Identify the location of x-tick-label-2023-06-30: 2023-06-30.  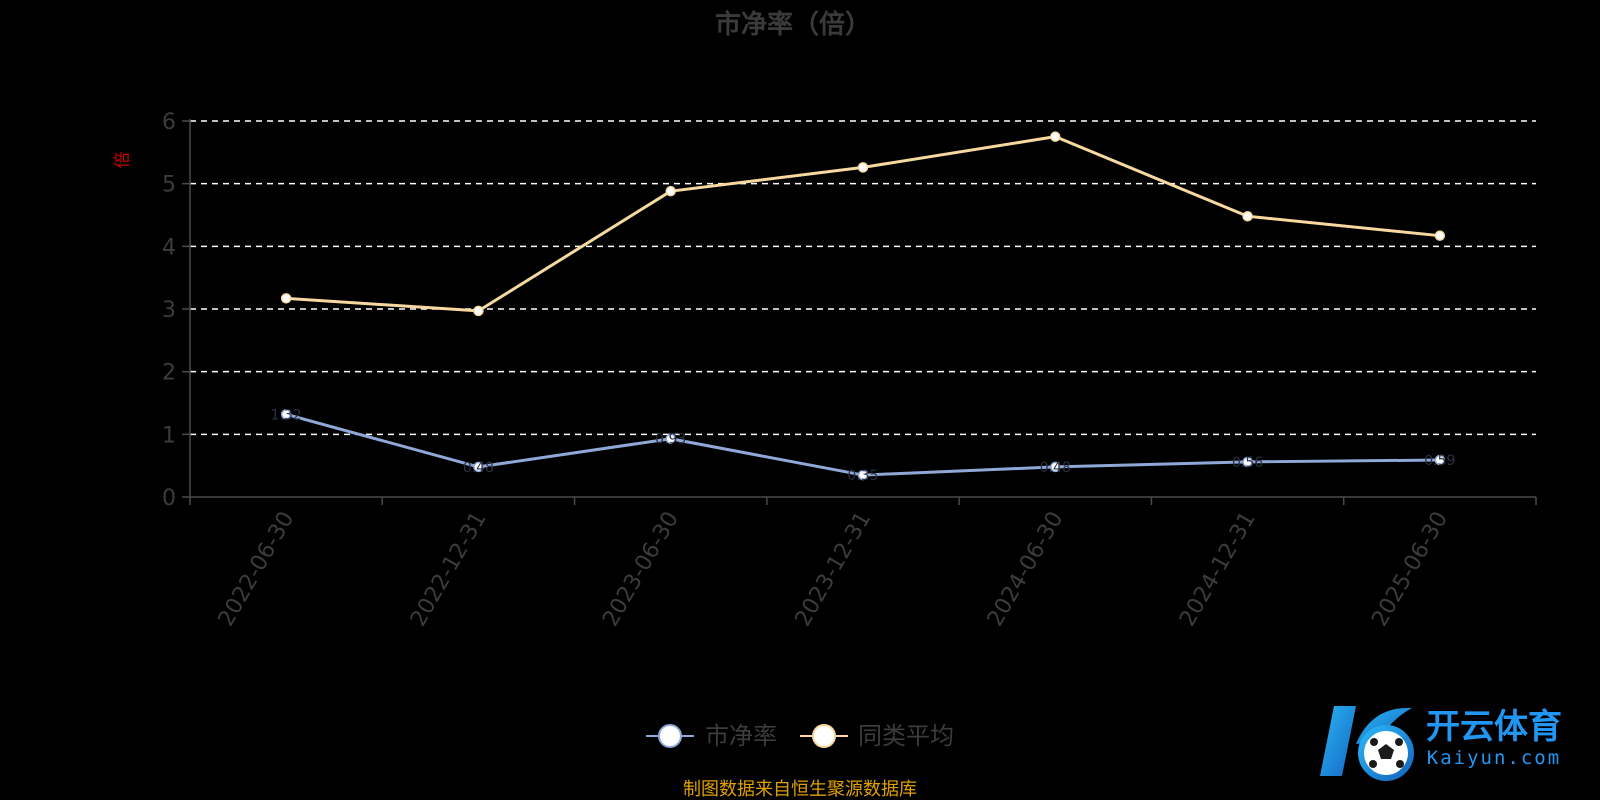
(641, 569).